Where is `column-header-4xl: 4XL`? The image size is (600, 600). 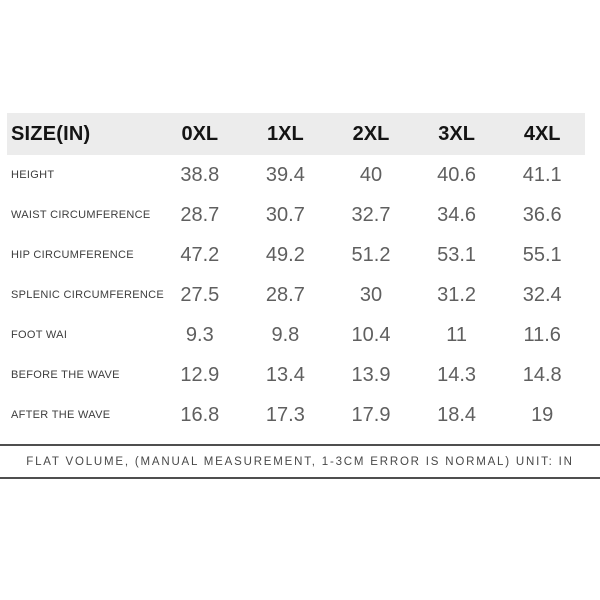
column-header-4xl: 4XL is located at coordinates (542, 133).